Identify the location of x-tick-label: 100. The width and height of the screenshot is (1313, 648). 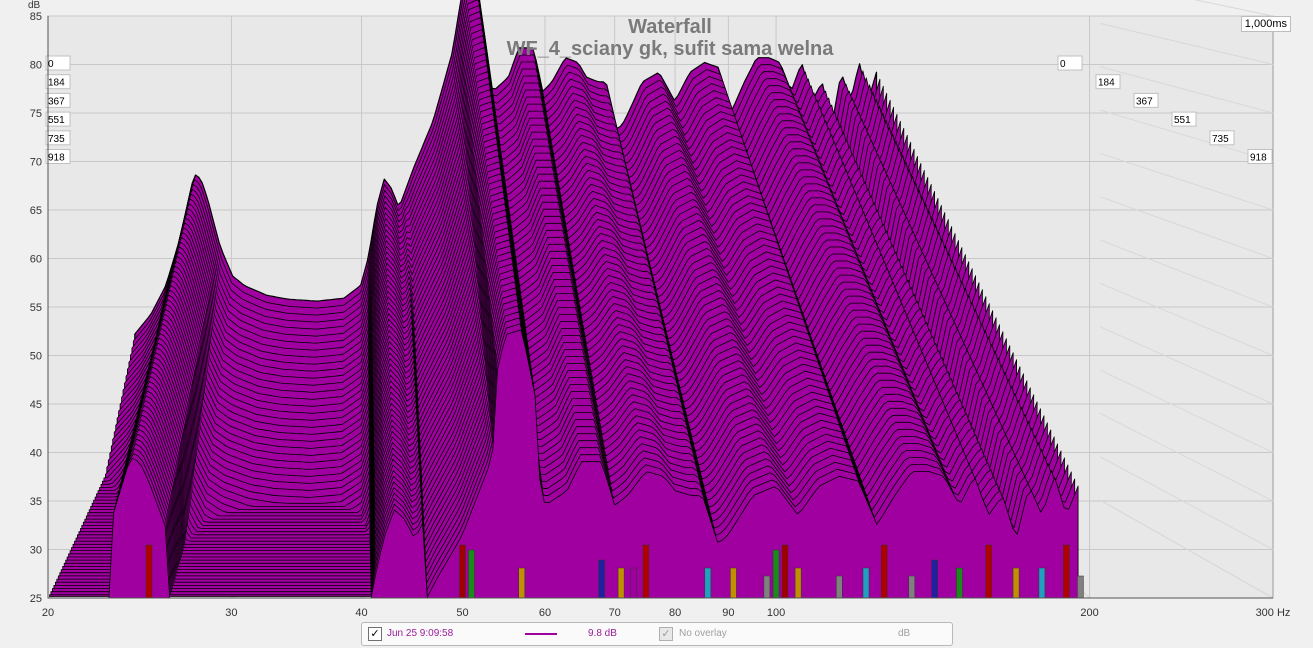
(776, 613).